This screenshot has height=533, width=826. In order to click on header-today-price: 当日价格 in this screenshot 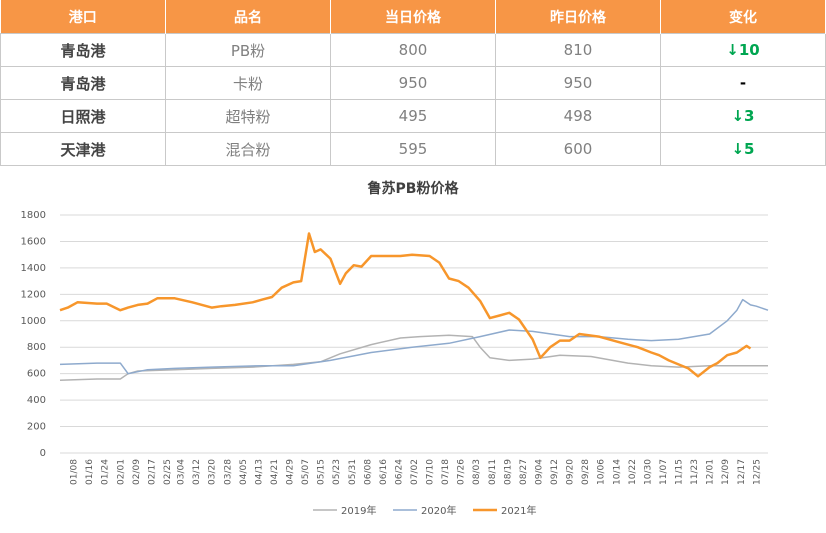, I will do `click(413, 17)`.